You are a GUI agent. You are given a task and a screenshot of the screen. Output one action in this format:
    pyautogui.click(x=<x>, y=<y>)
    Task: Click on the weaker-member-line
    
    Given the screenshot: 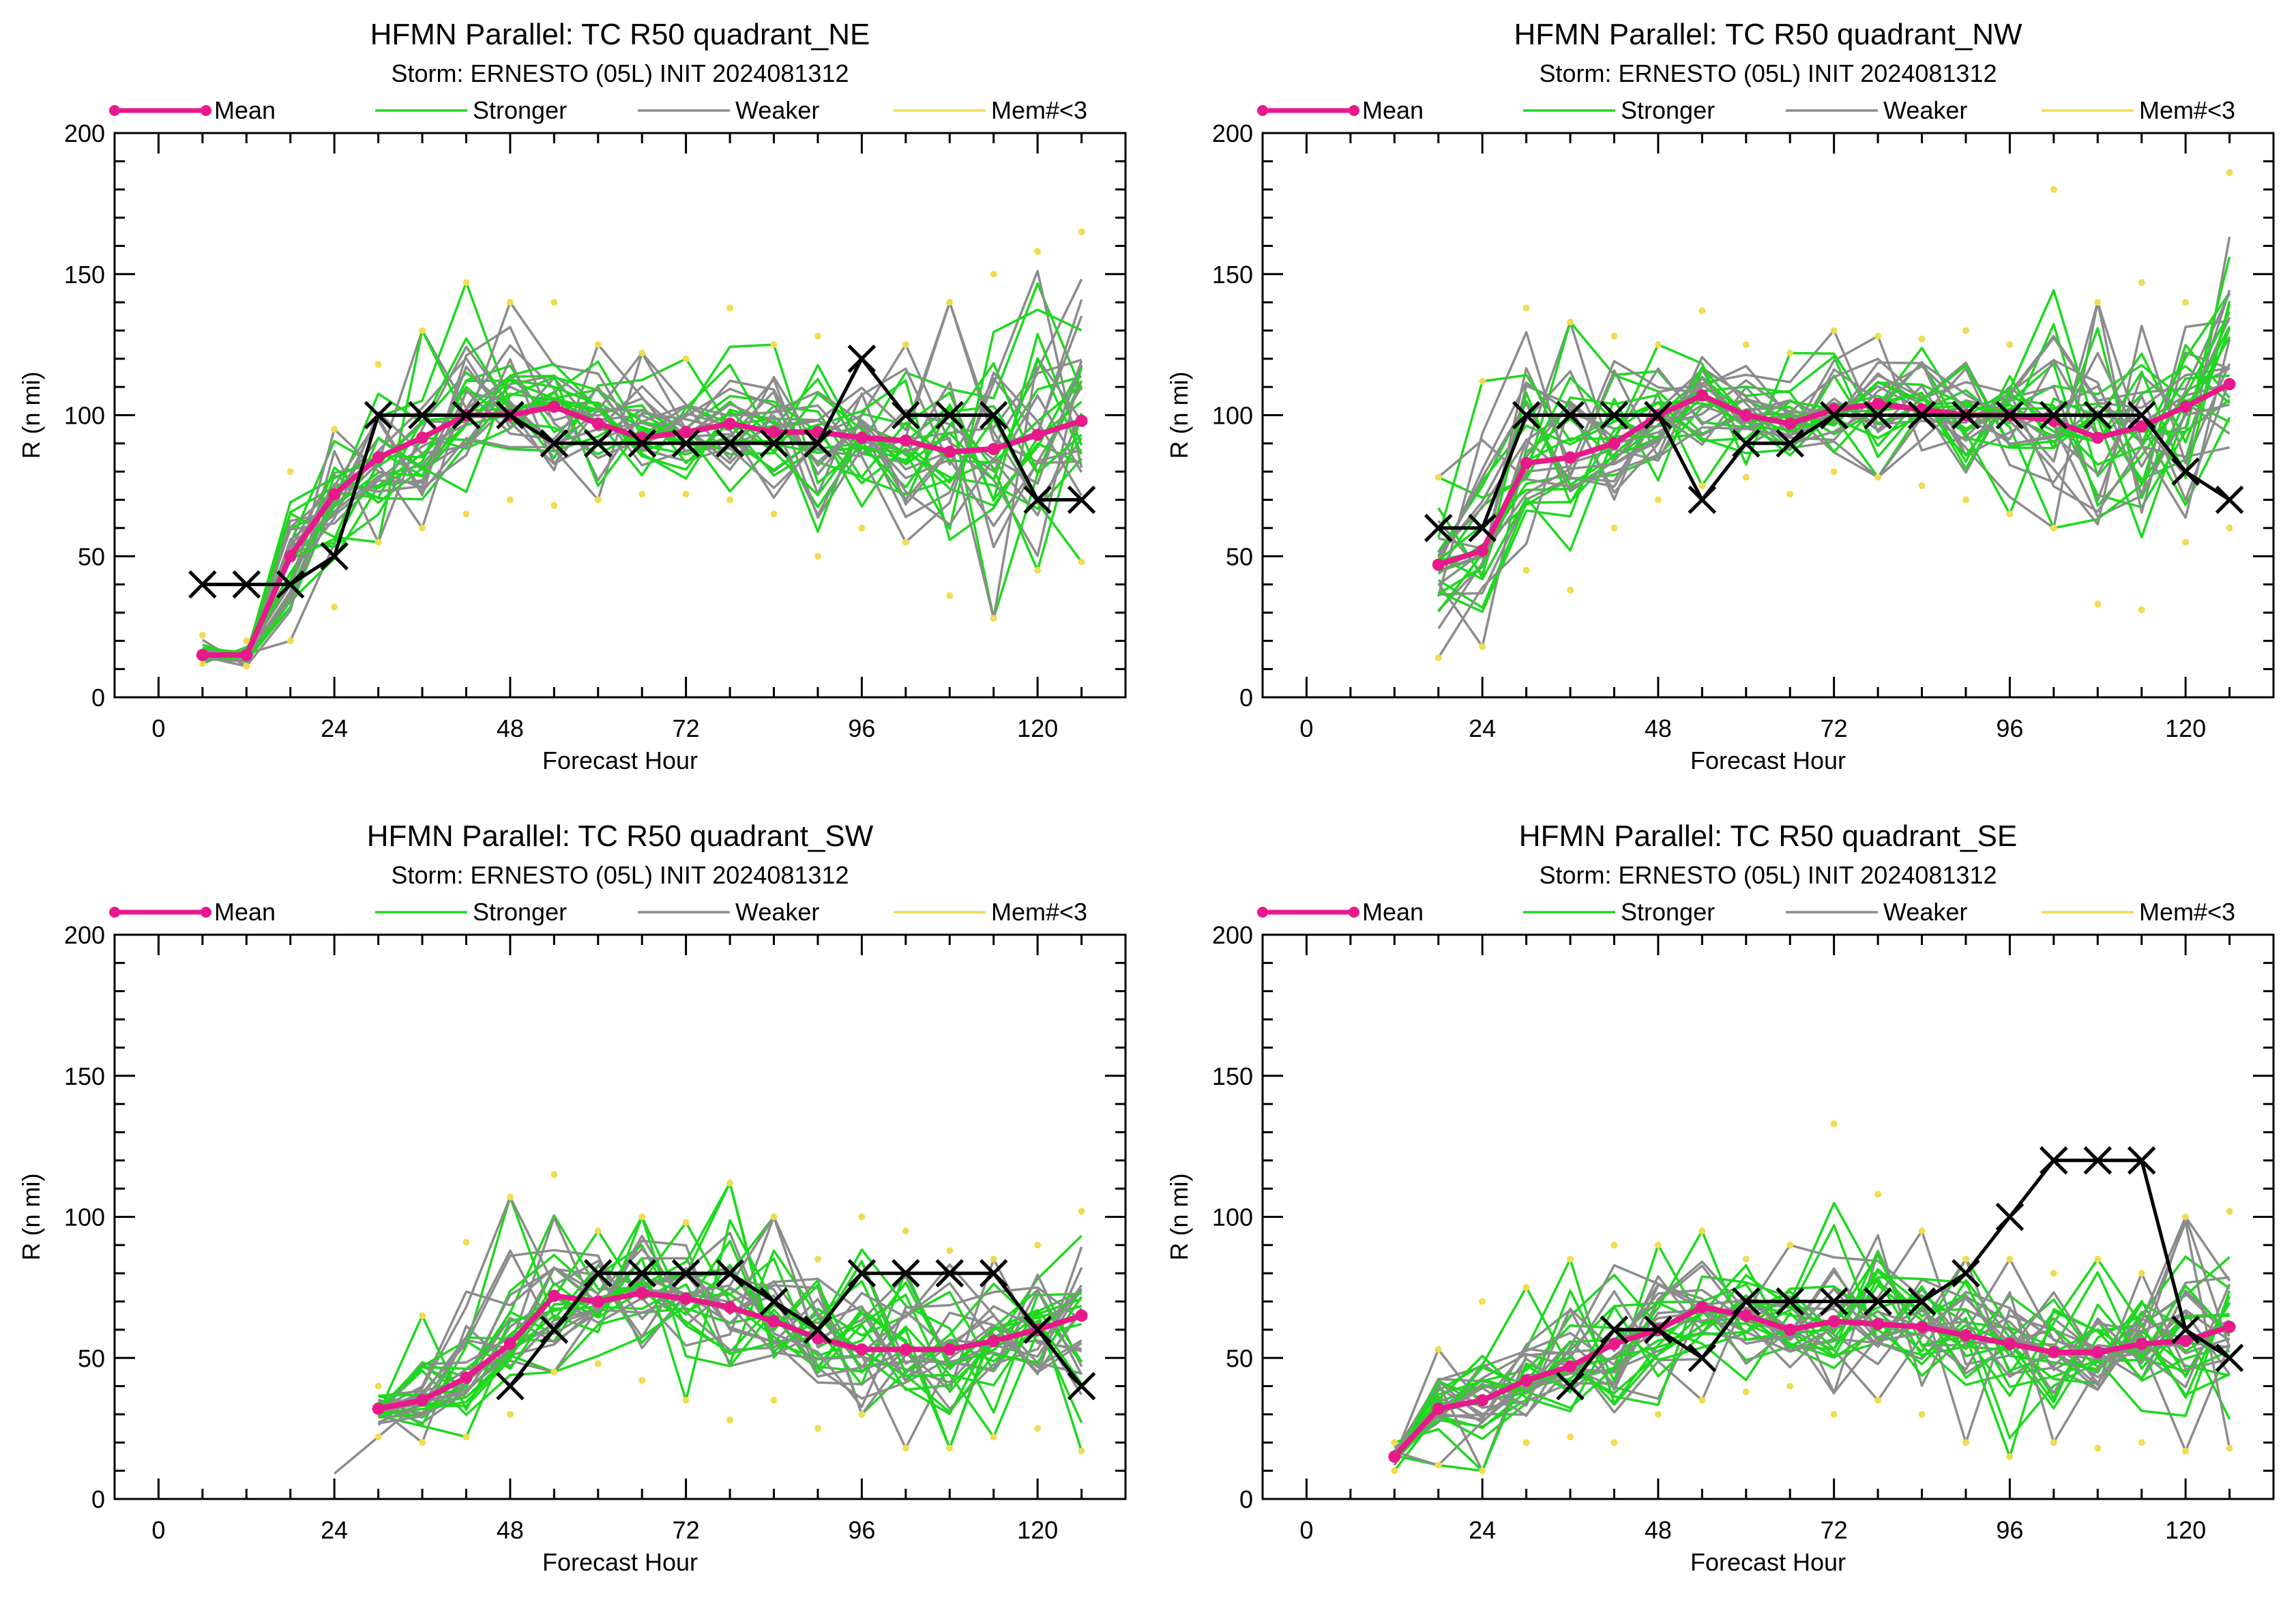 What is the action you would take?
    pyautogui.click(x=1812, y=1376)
    